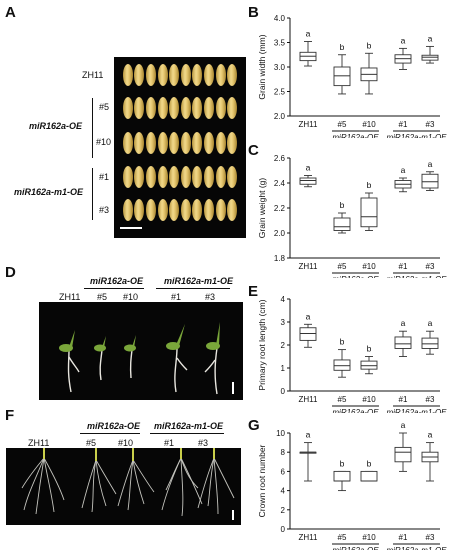 The image size is (455, 550). I want to click on group-label-m1: miR162a-m1-OE, so click(49, 192).